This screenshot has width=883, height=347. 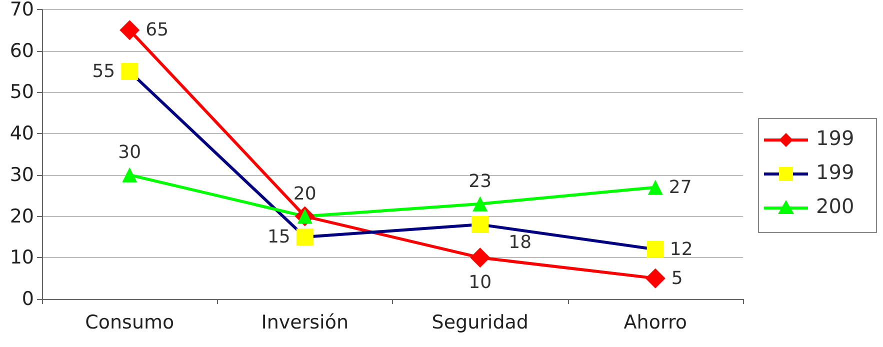 I want to click on data-label: 18, so click(x=520, y=243).